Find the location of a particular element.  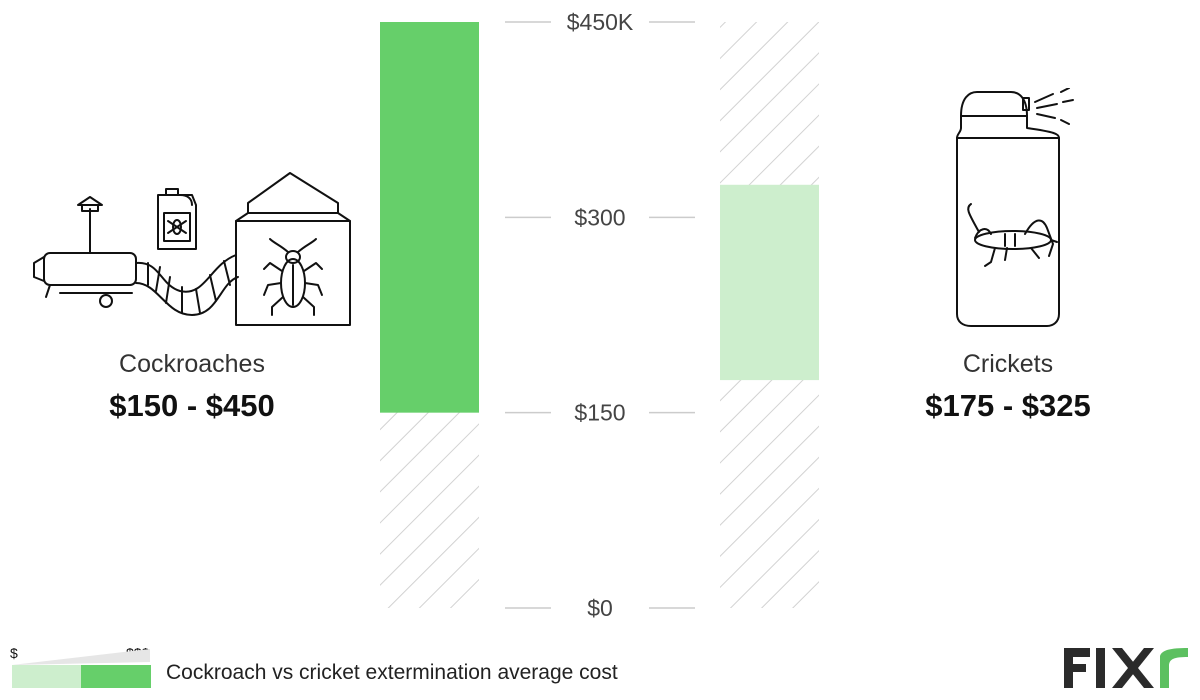

cockroaches-cost-range: $150 - $450 is located at coordinates (192, 405).